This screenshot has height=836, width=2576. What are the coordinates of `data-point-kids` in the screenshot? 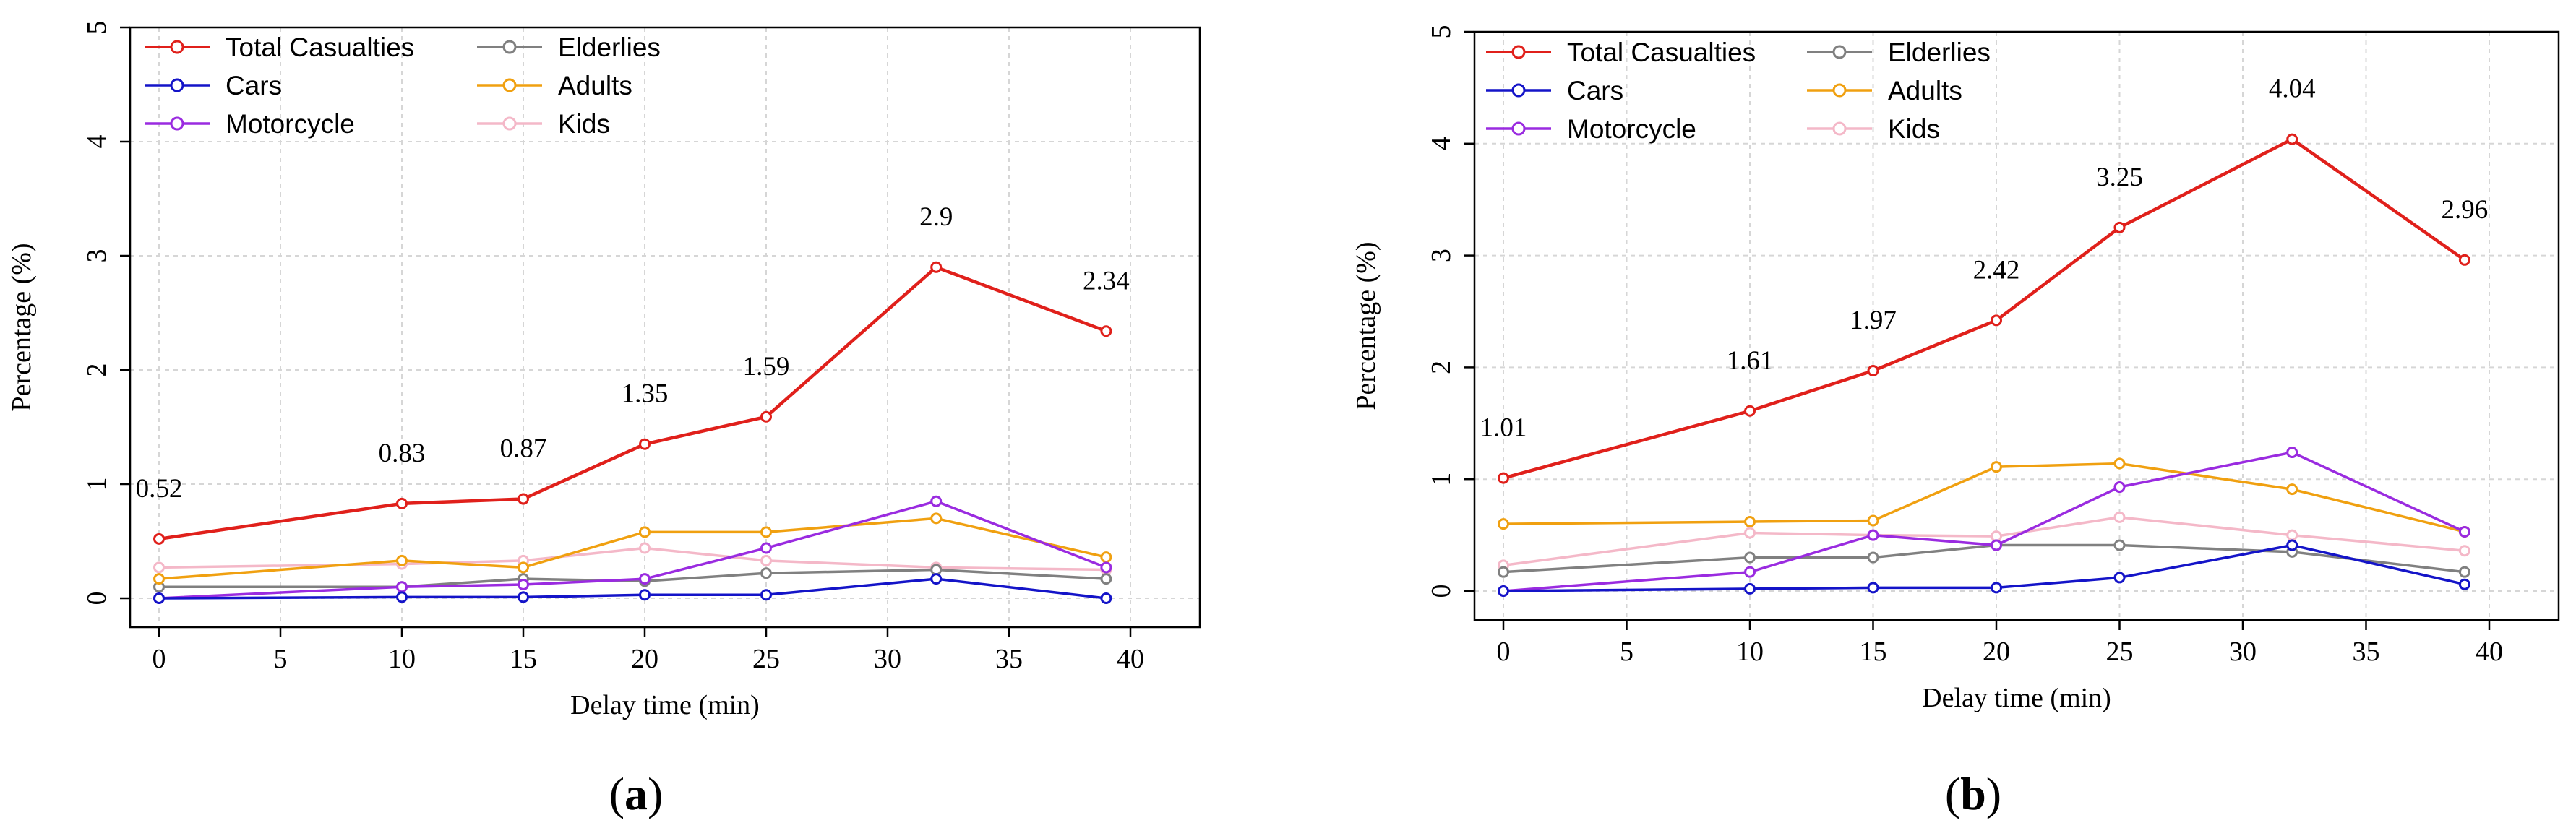 It's located at (2292, 535).